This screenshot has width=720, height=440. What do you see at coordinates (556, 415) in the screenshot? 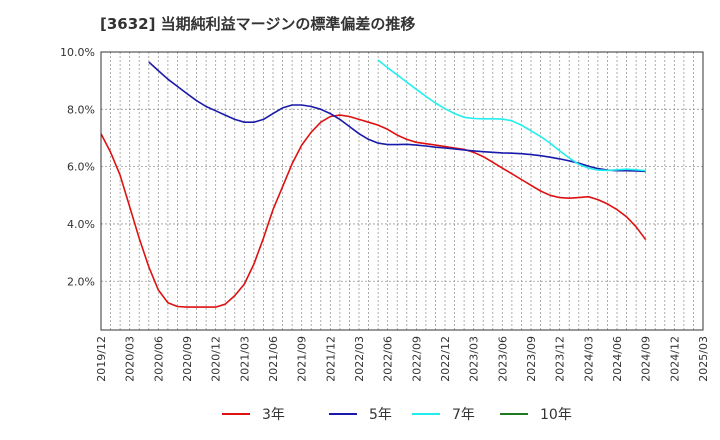
I see `legend-label: 10年` at bounding box center [556, 415].